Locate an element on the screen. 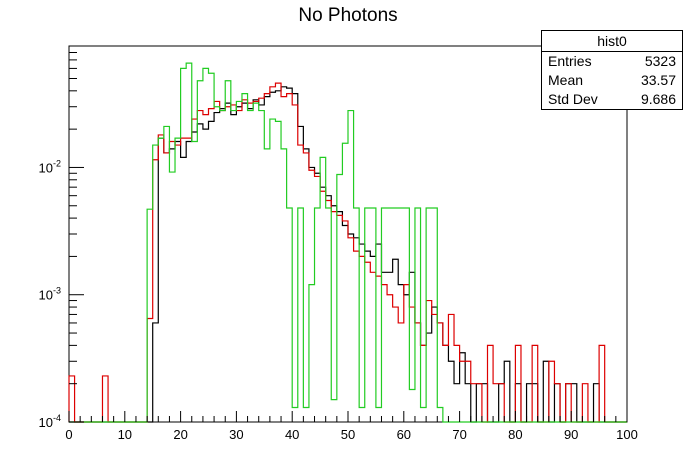  stats-label-entries: Entries is located at coordinates (570, 61).